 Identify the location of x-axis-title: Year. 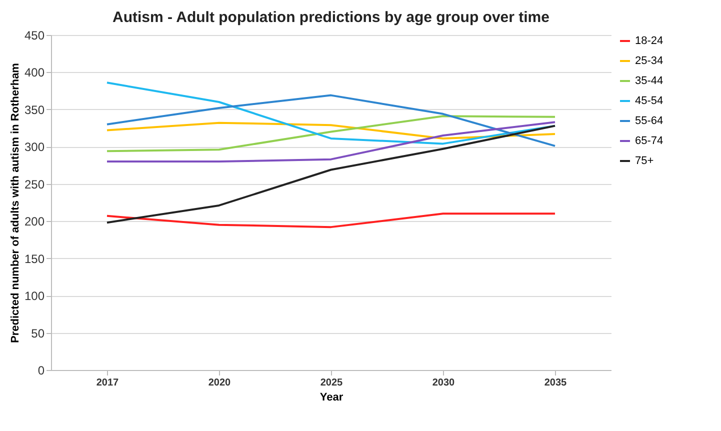
(332, 398).